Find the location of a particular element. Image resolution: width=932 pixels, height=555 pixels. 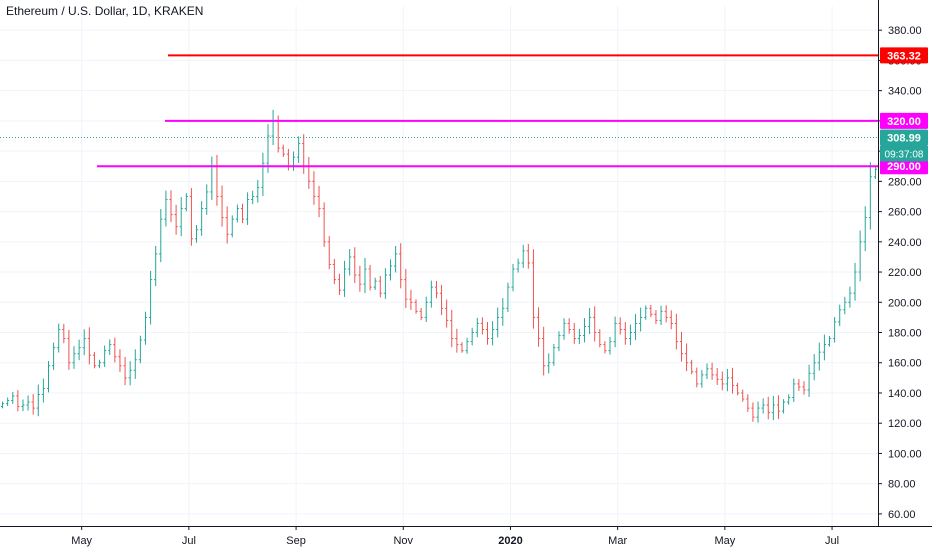

time-axis-label: Mar is located at coordinates (617, 541).